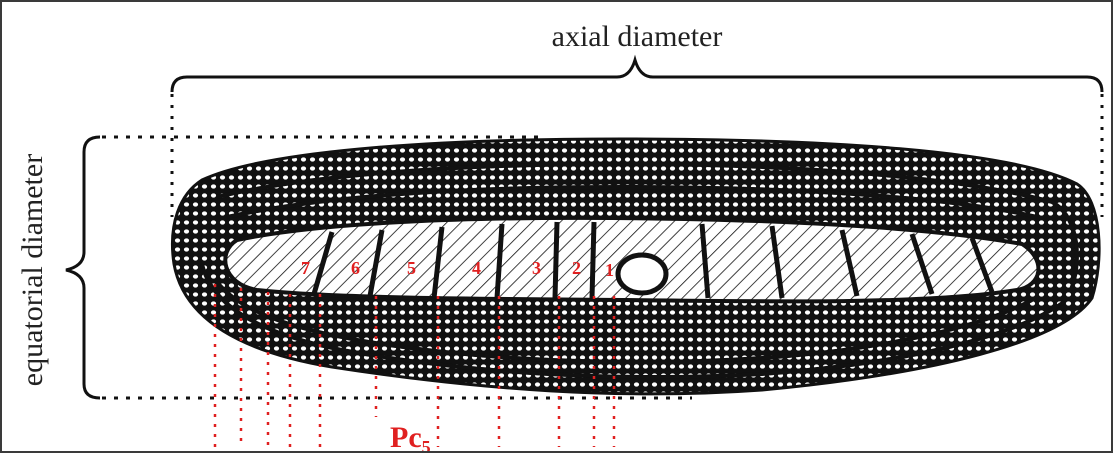 The height and width of the screenshot is (453, 1113). I want to click on axial-diameter-label: axial diameter, so click(637, 36).